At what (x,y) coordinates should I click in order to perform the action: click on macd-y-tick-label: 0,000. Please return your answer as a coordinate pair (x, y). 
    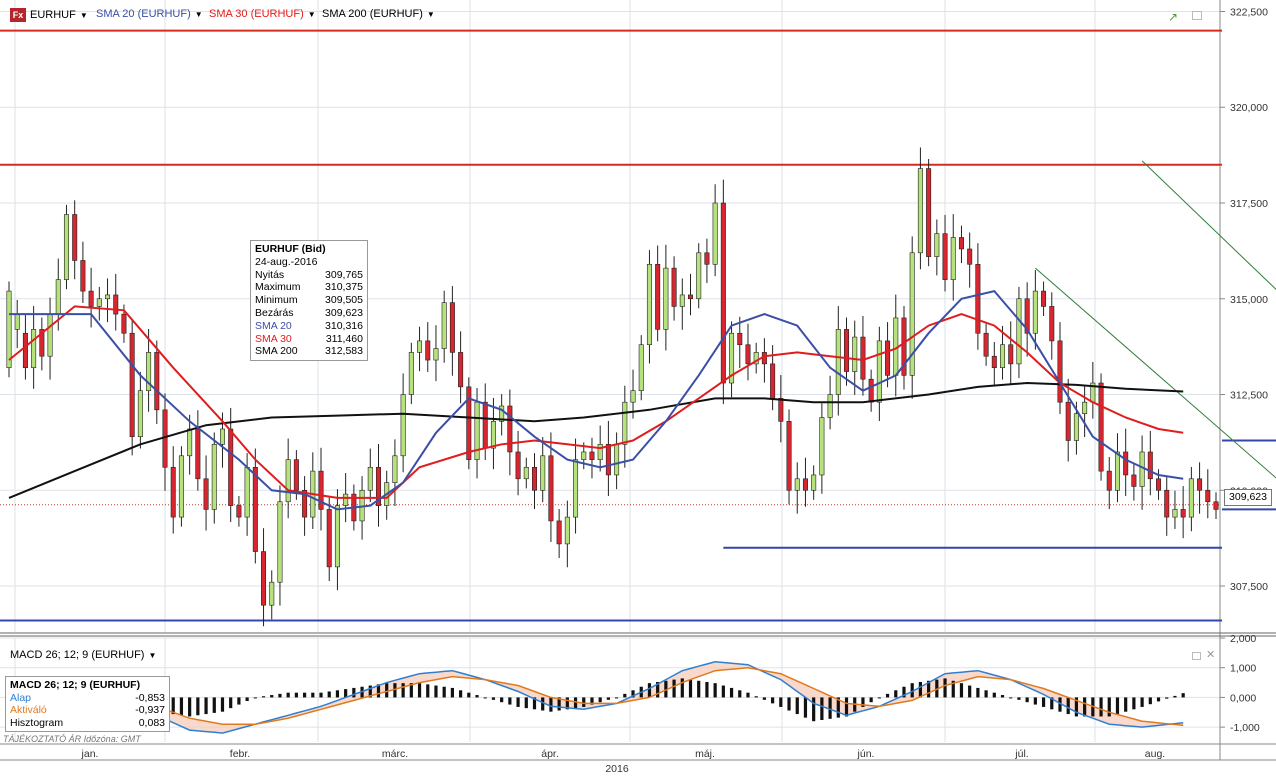
    Looking at the image, I should click on (1243, 698).